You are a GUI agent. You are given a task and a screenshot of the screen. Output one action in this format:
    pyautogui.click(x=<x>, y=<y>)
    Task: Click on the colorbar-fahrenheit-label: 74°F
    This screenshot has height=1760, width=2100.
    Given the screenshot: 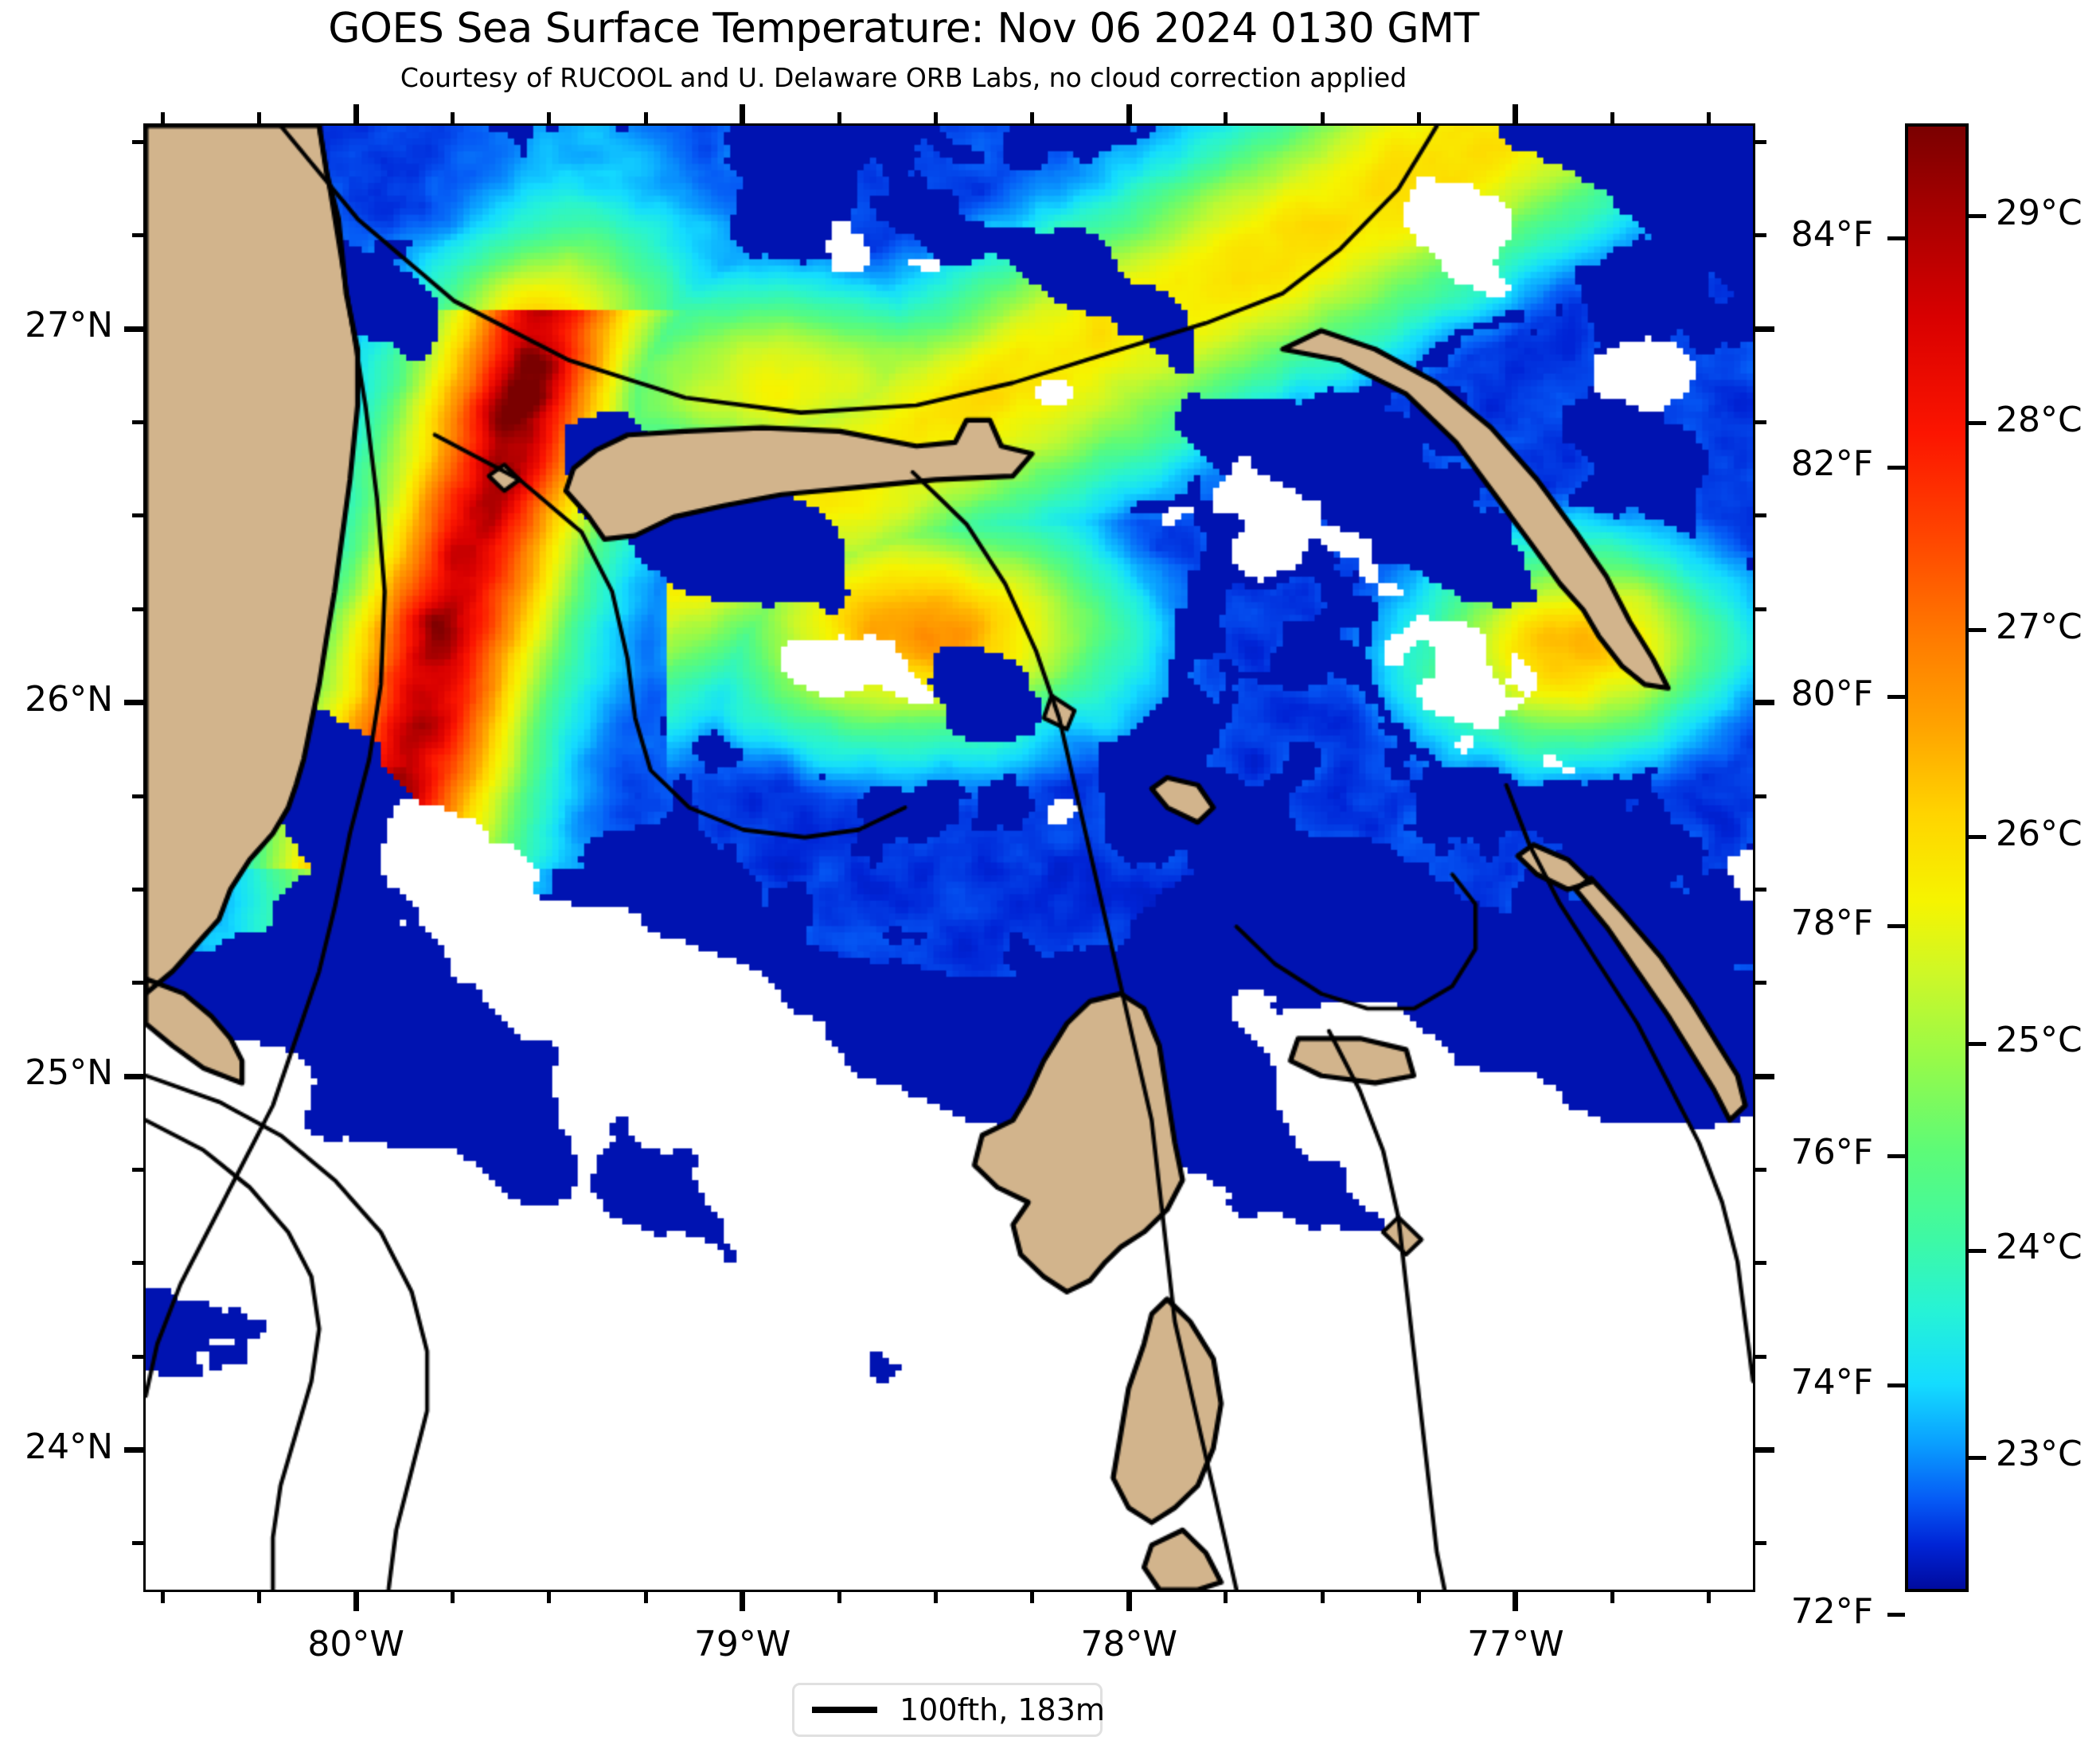 What is the action you would take?
    pyautogui.click(x=1831, y=1382)
    